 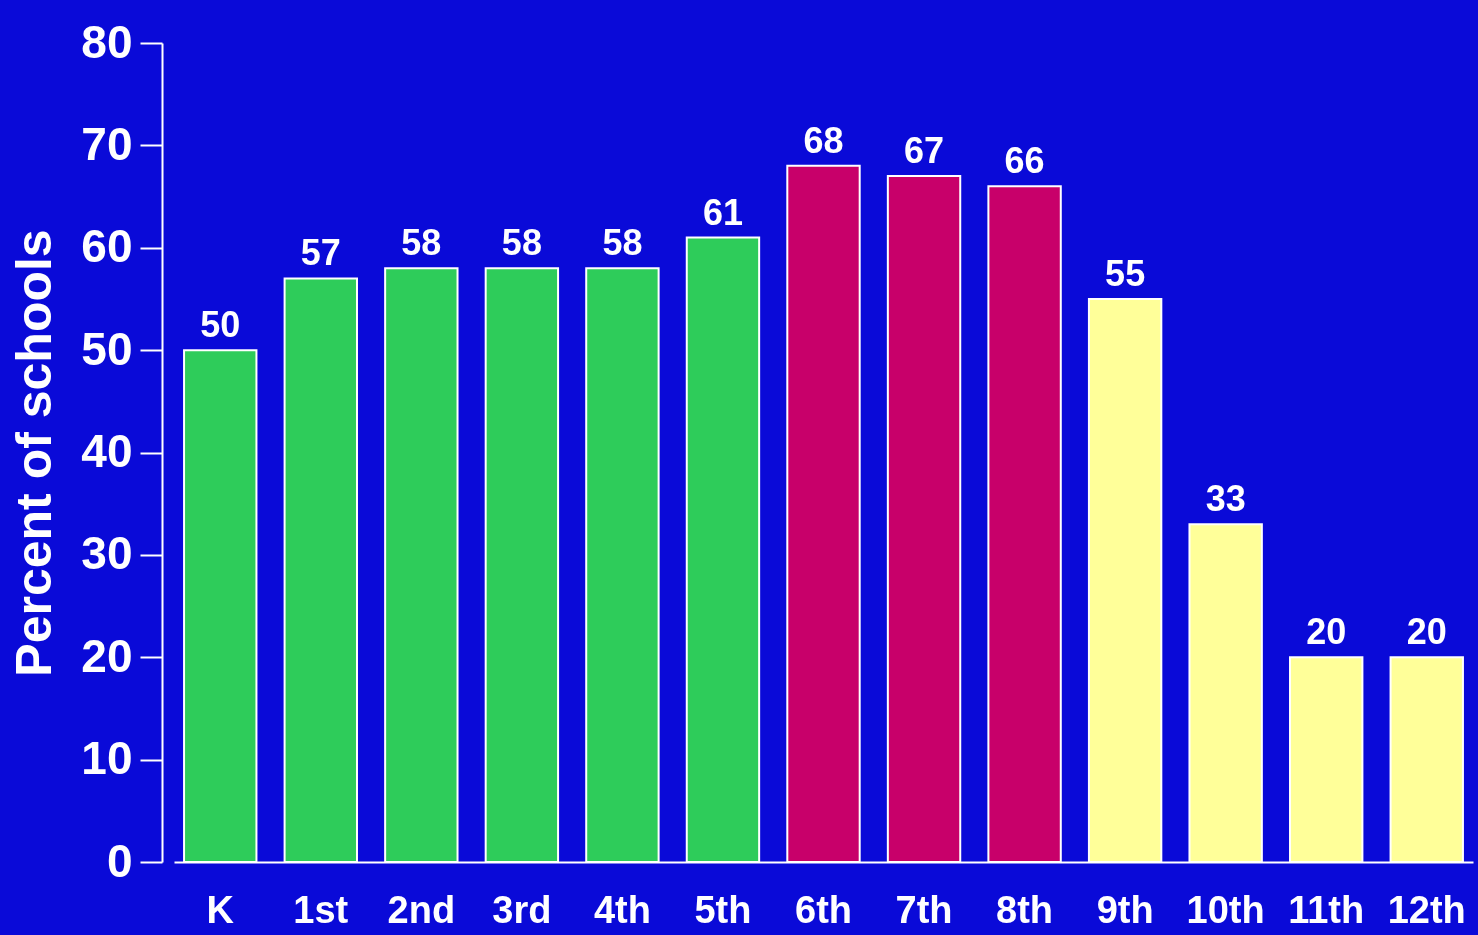 What do you see at coordinates (1125, 909) in the screenshot?
I see `x-tick-label: 9th` at bounding box center [1125, 909].